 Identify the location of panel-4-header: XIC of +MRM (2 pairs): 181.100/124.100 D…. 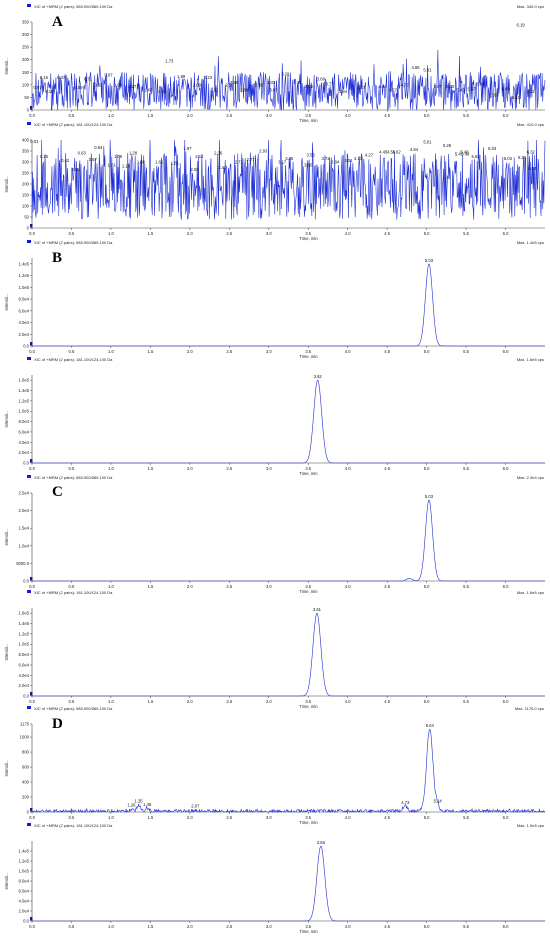
(285, 361).